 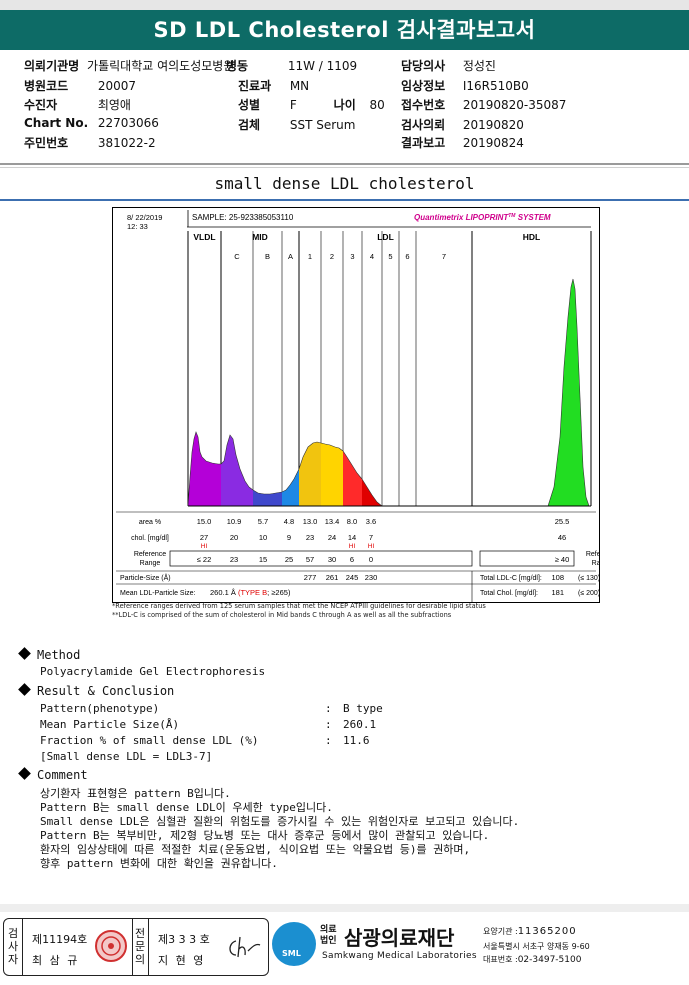 I want to click on band-label: 4, so click(x=372, y=256).